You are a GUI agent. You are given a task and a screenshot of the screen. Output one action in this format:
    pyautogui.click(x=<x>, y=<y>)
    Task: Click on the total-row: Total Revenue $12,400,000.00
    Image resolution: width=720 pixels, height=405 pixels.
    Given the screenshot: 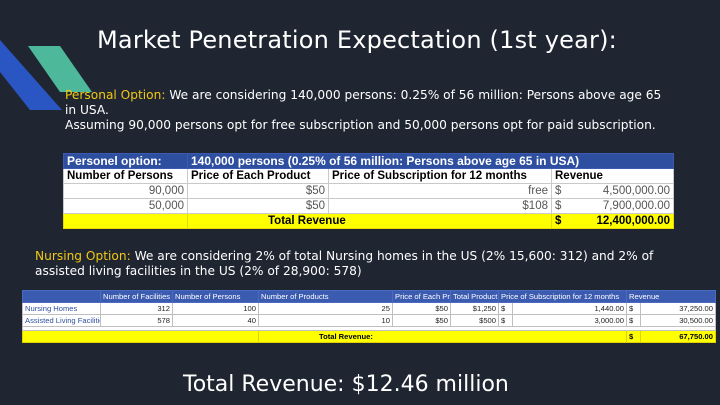 What is the action you would take?
    pyautogui.click(x=368, y=221)
    